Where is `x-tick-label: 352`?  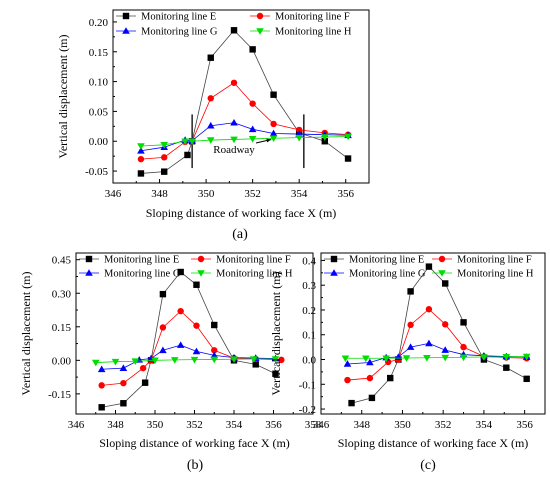
x-tick-label: 352 is located at coordinates (443, 425).